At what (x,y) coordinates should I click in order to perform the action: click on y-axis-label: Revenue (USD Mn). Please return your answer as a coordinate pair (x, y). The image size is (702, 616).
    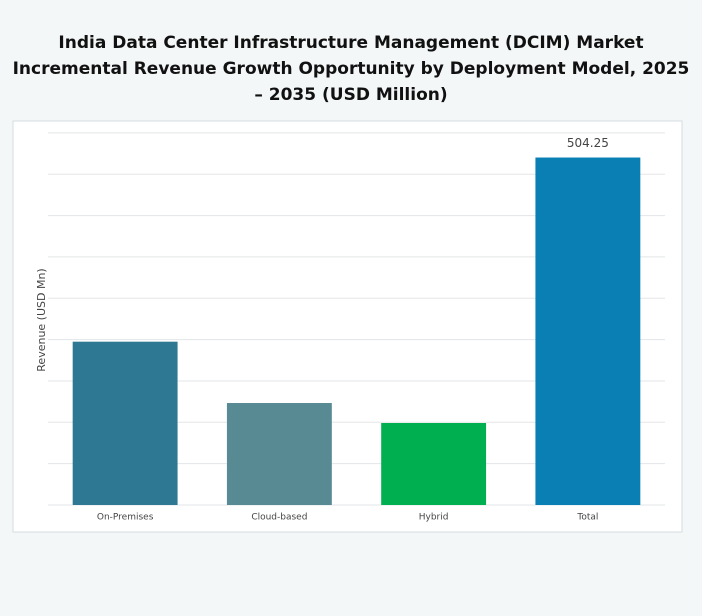
    Looking at the image, I should click on (41, 319).